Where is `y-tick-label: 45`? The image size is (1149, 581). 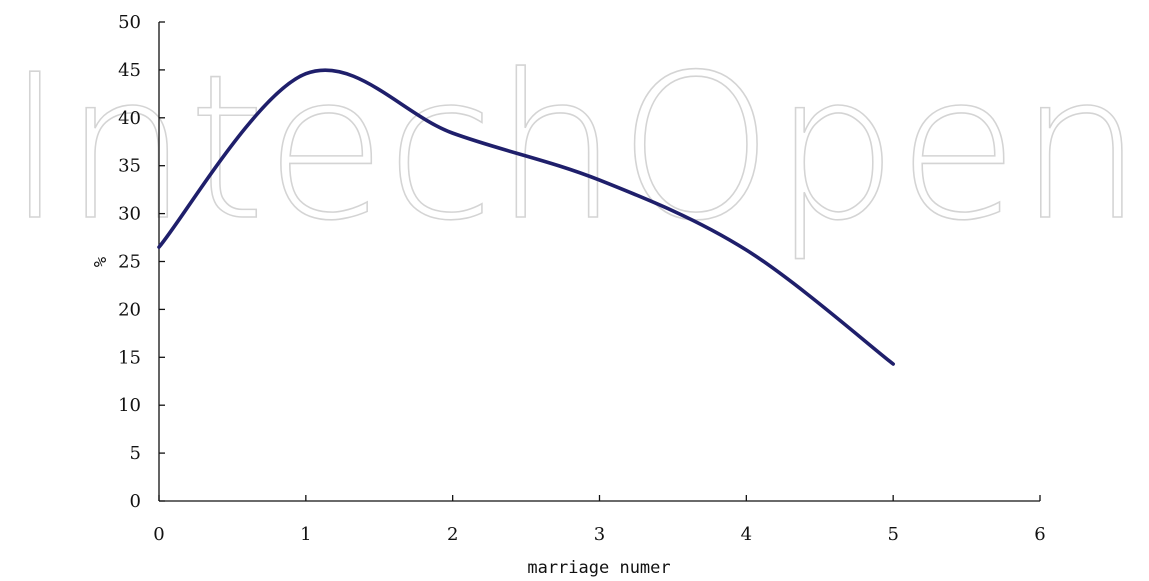 y-tick-label: 45 is located at coordinates (129, 70).